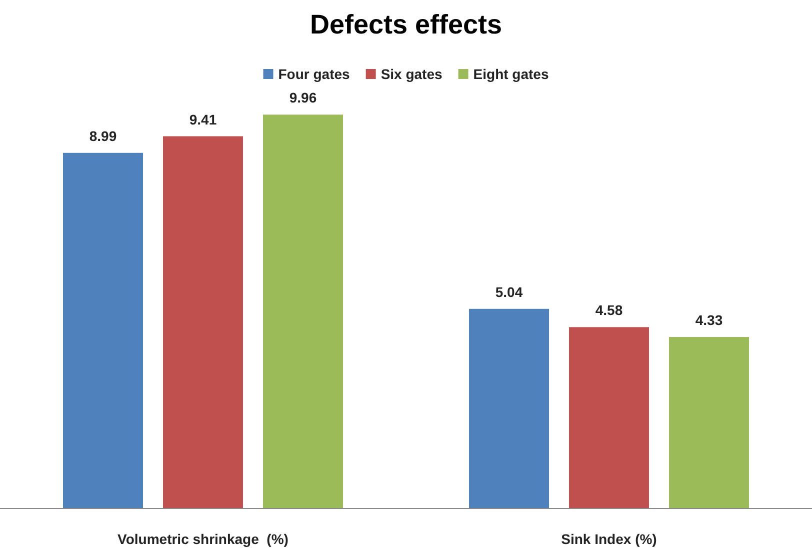 Image resolution: width=812 pixels, height=551 pixels. Describe the element at coordinates (406, 25) in the screenshot. I see `chart-title: Defects effects` at that location.